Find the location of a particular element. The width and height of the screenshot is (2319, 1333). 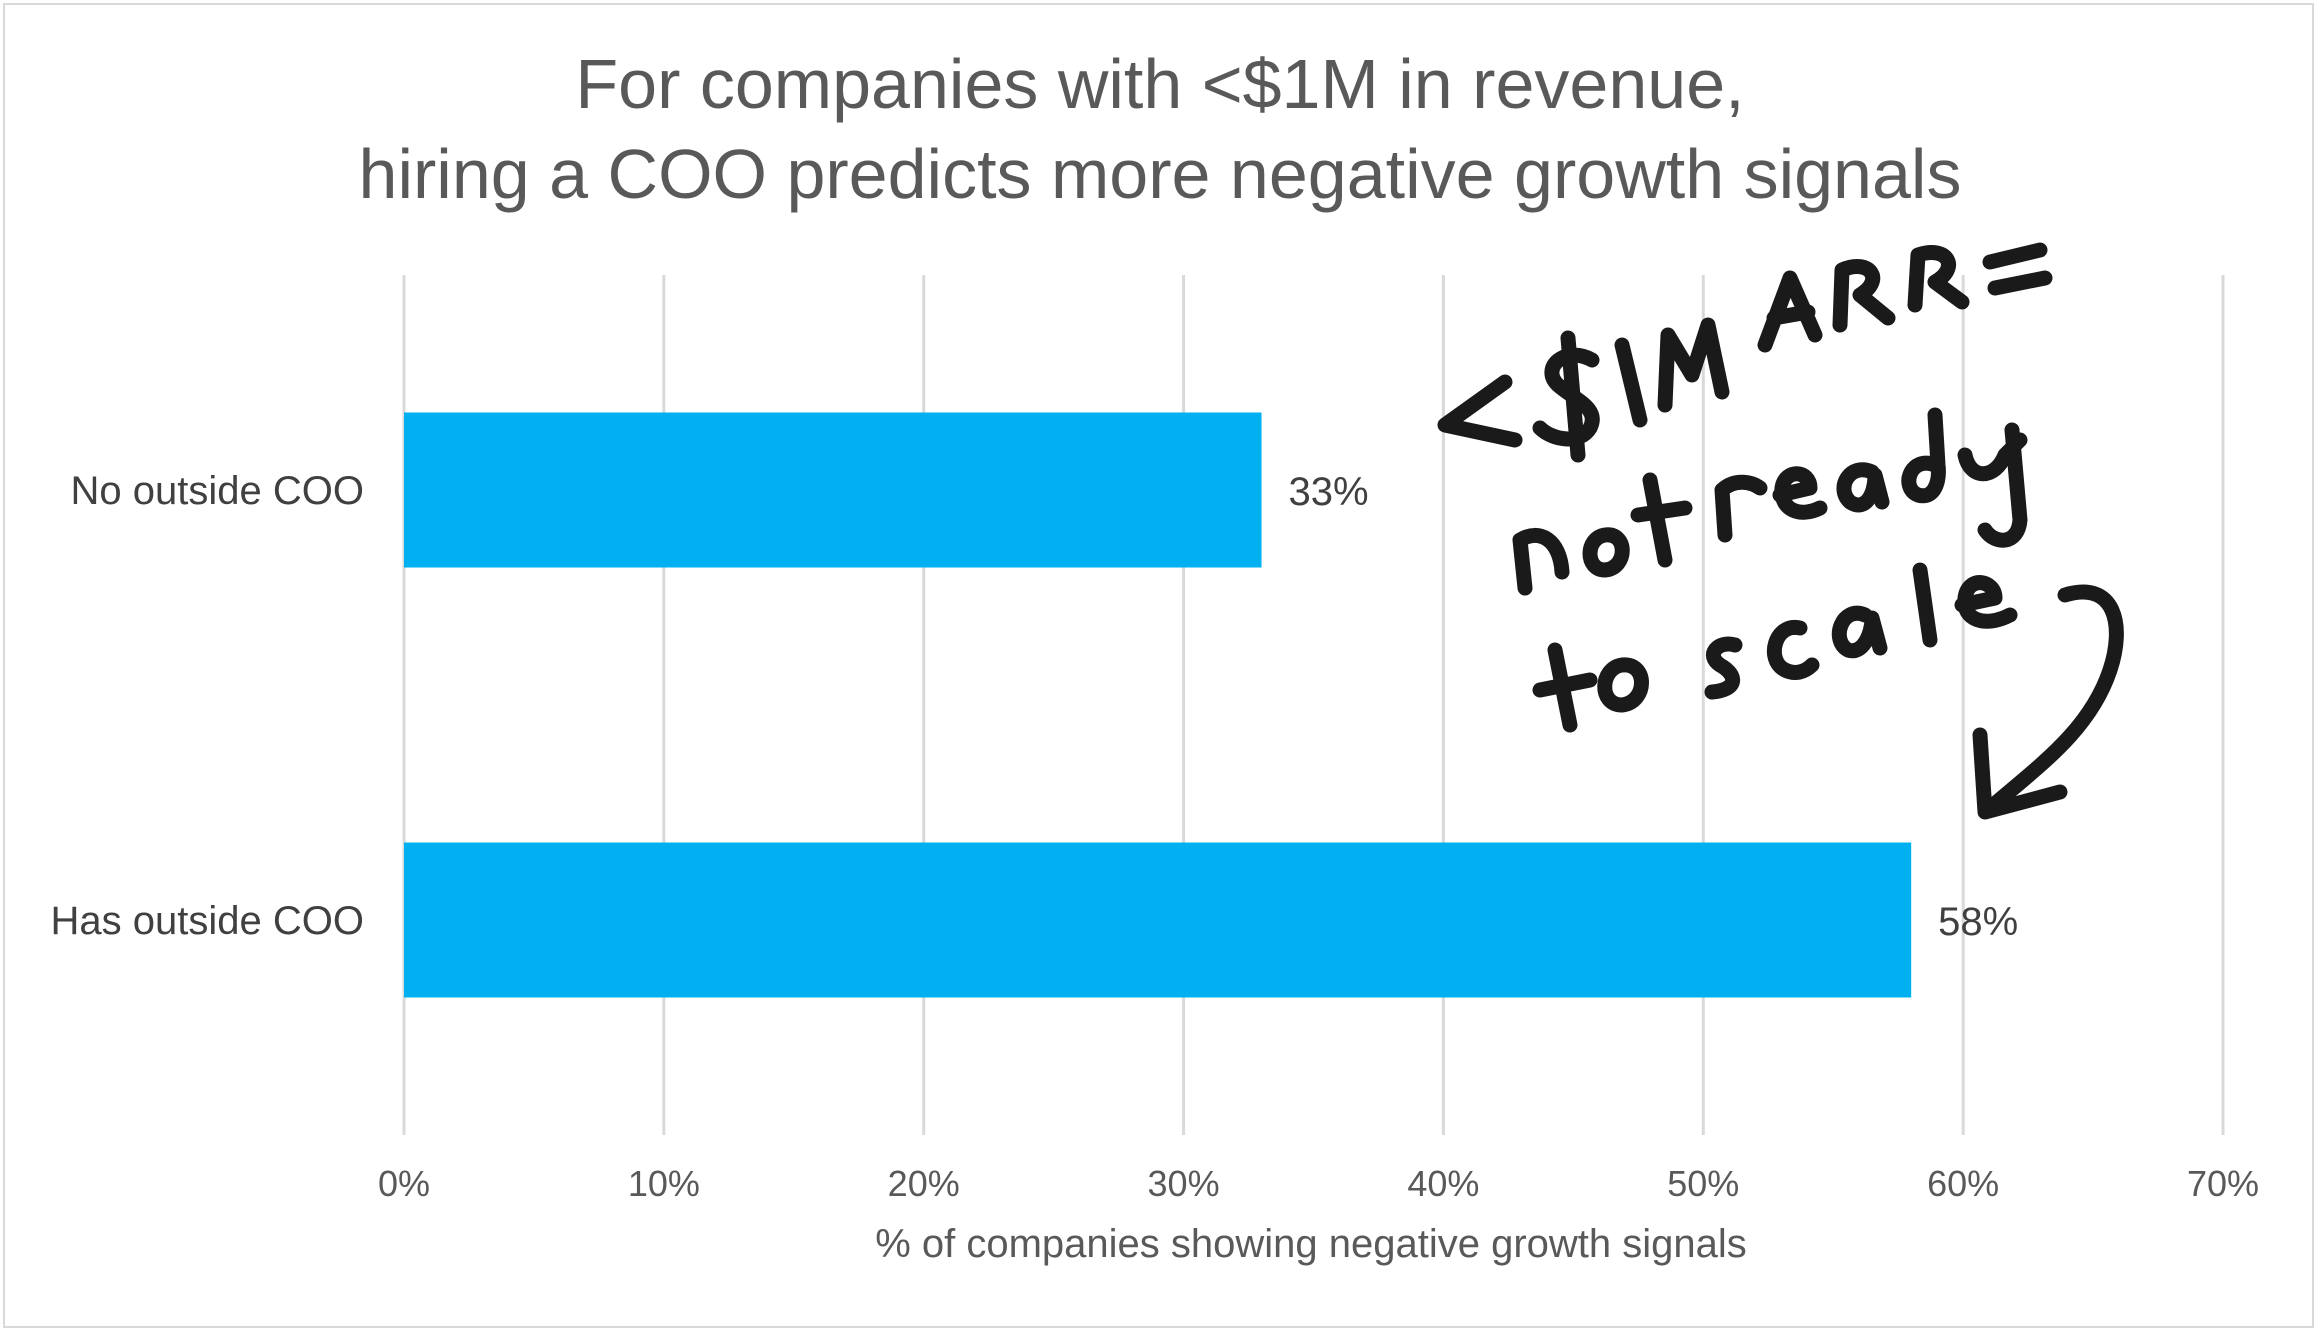

x-tick-label: 0% is located at coordinates (404, 1183).